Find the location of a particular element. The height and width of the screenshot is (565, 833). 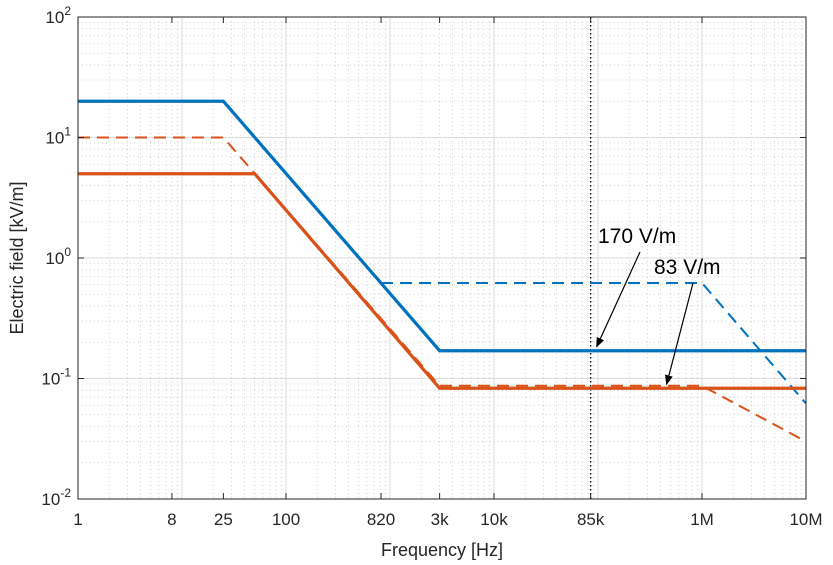

y-tick-label: 10² is located at coordinates (58, 15).